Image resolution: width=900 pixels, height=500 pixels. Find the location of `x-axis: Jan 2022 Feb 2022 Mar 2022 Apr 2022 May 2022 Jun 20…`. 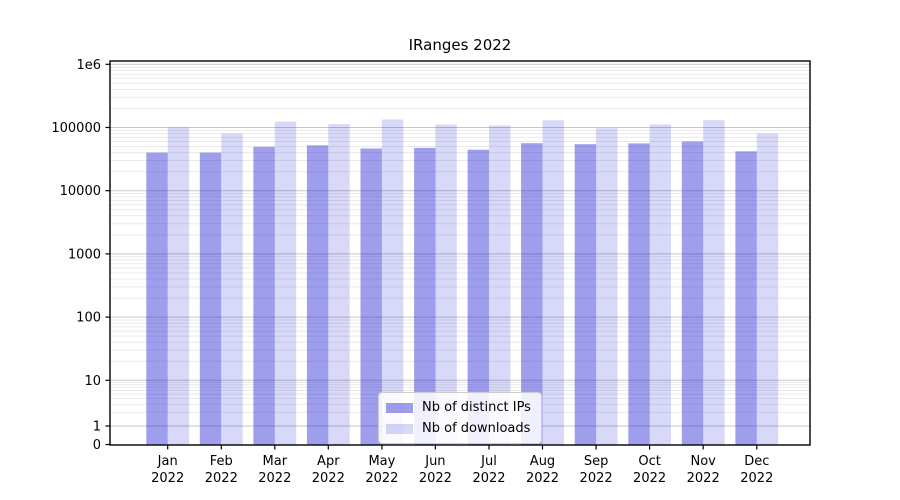

x-axis: Jan 2022 Feb 2022 Mar 2022 Apr 2022 May 2022 Jun 20… is located at coordinates (462, 465).